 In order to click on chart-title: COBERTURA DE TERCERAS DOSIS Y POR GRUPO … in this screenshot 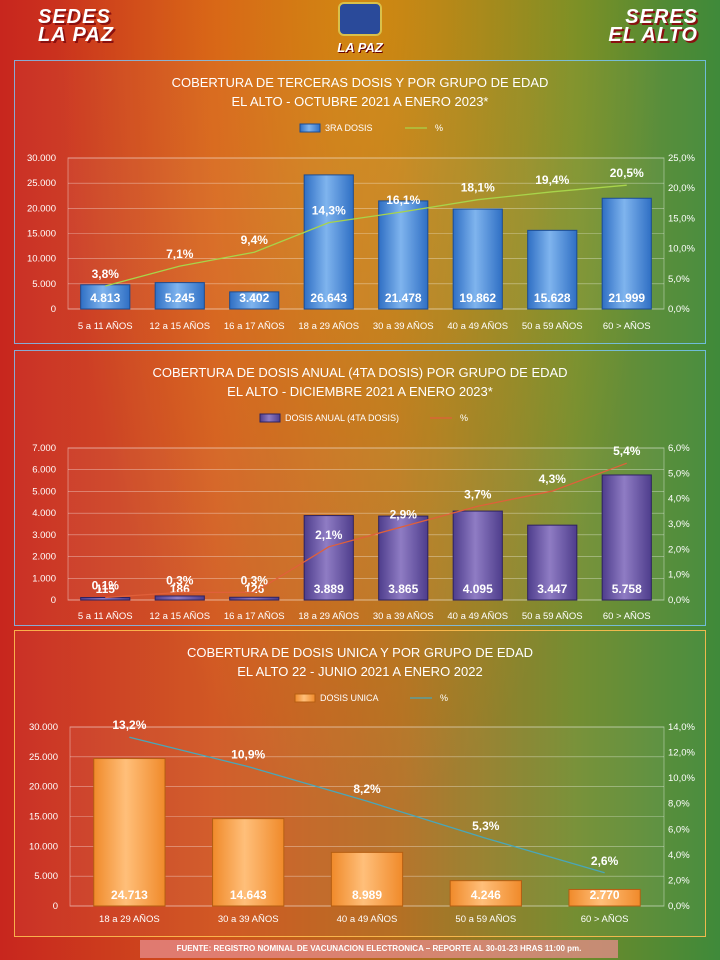, I will do `click(360, 92)`.